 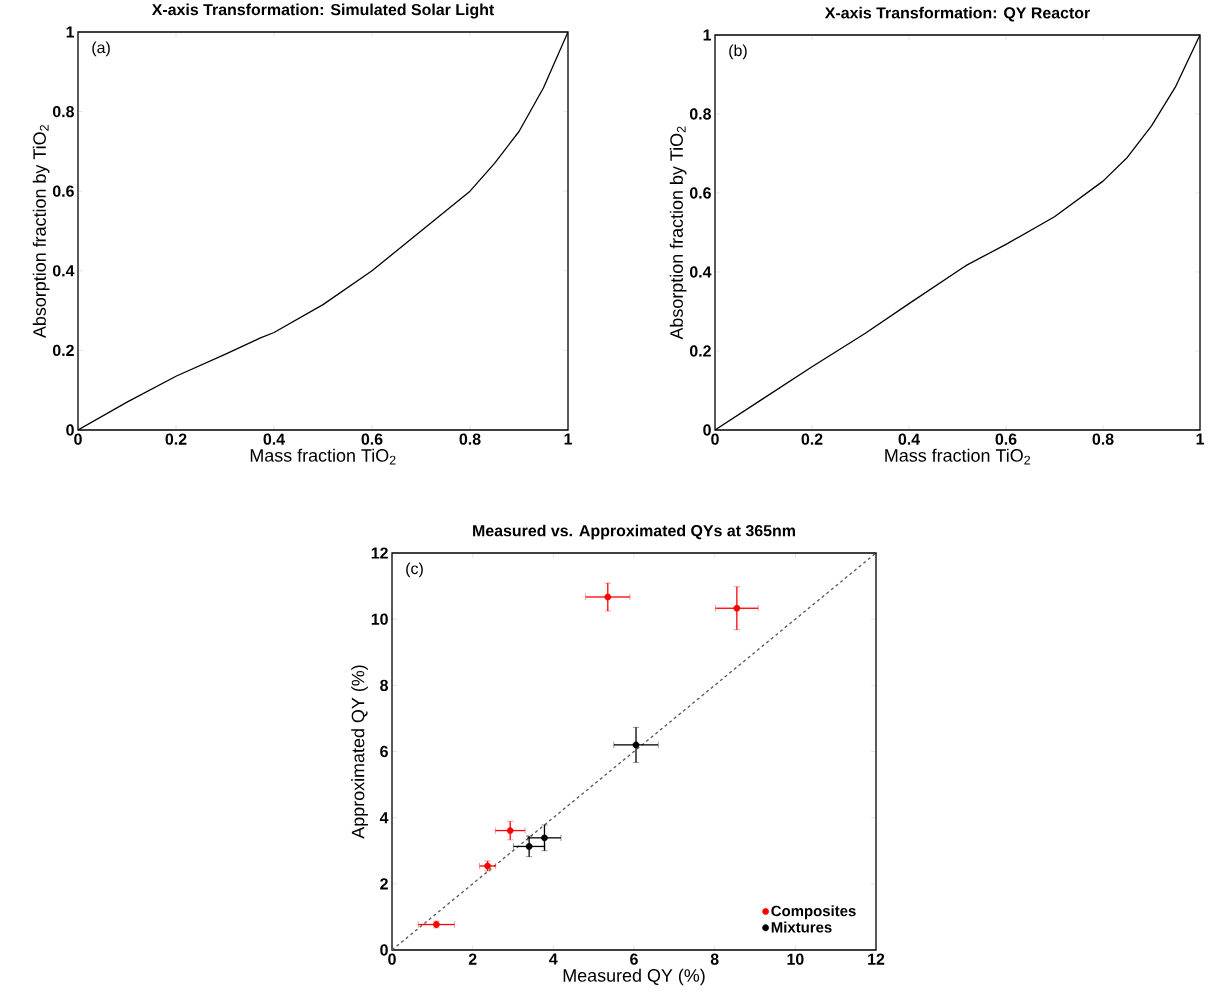 What do you see at coordinates (379, 619) in the screenshot?
I see `y-tick-label: 10` at bounding box center [379, 619].